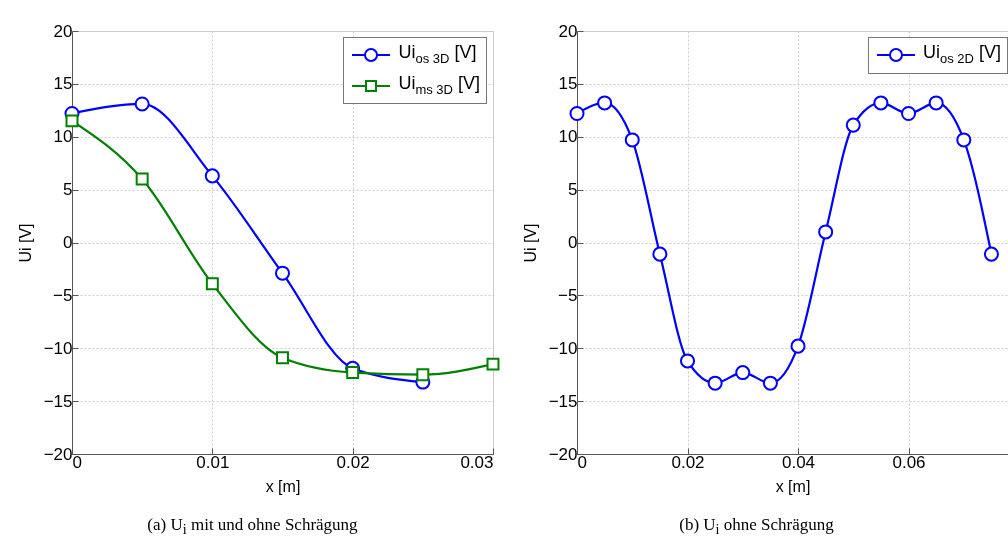 The width and height of the screenshot is (1008, 549). Describe the element at coordinates (909, 462) in the screenshot. I see `x-tick-label: 0.06` at that location.